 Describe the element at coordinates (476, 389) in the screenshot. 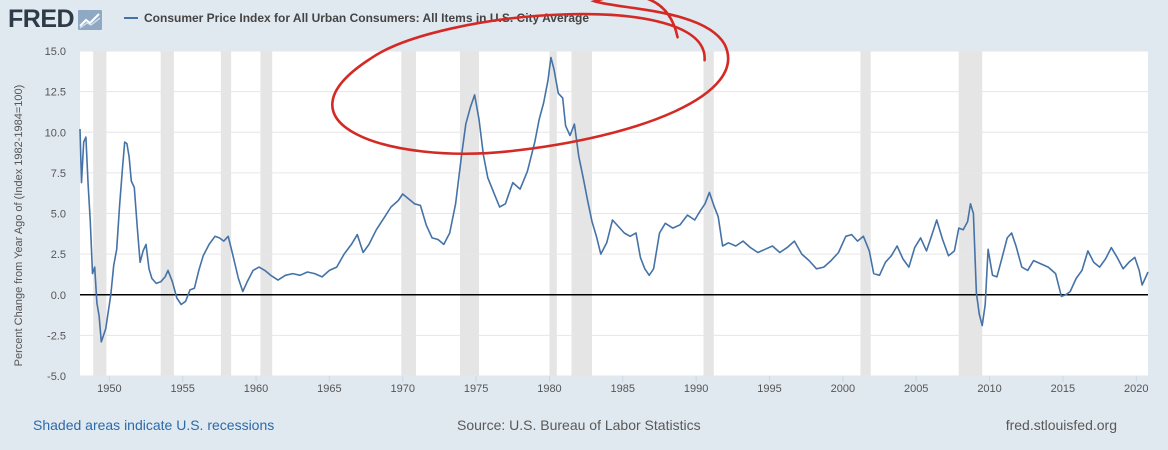

I see `x-tick-label: 1975` at that location.